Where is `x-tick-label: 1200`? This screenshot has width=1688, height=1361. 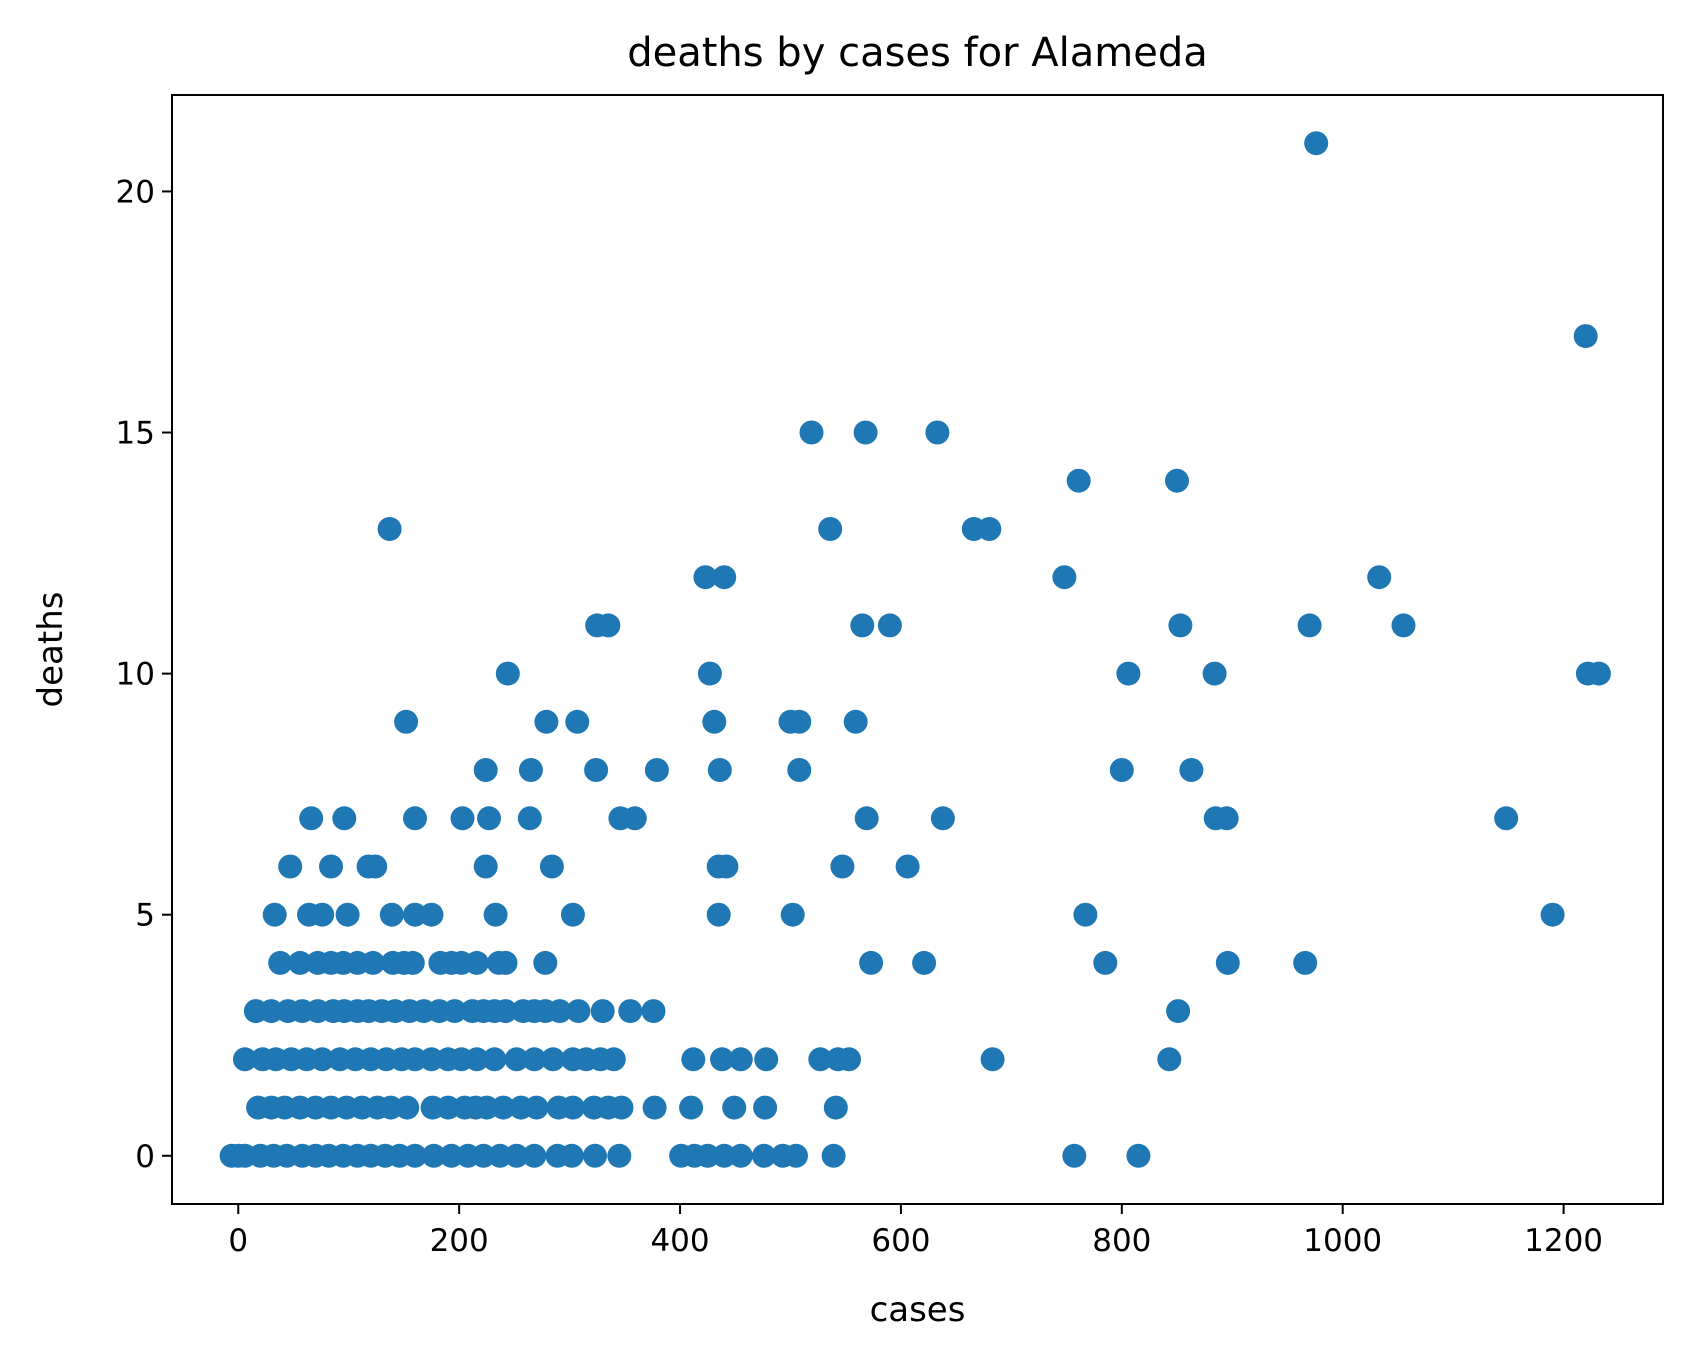
x-tick-label: 1200 is located at coordinates (1563, 1241).